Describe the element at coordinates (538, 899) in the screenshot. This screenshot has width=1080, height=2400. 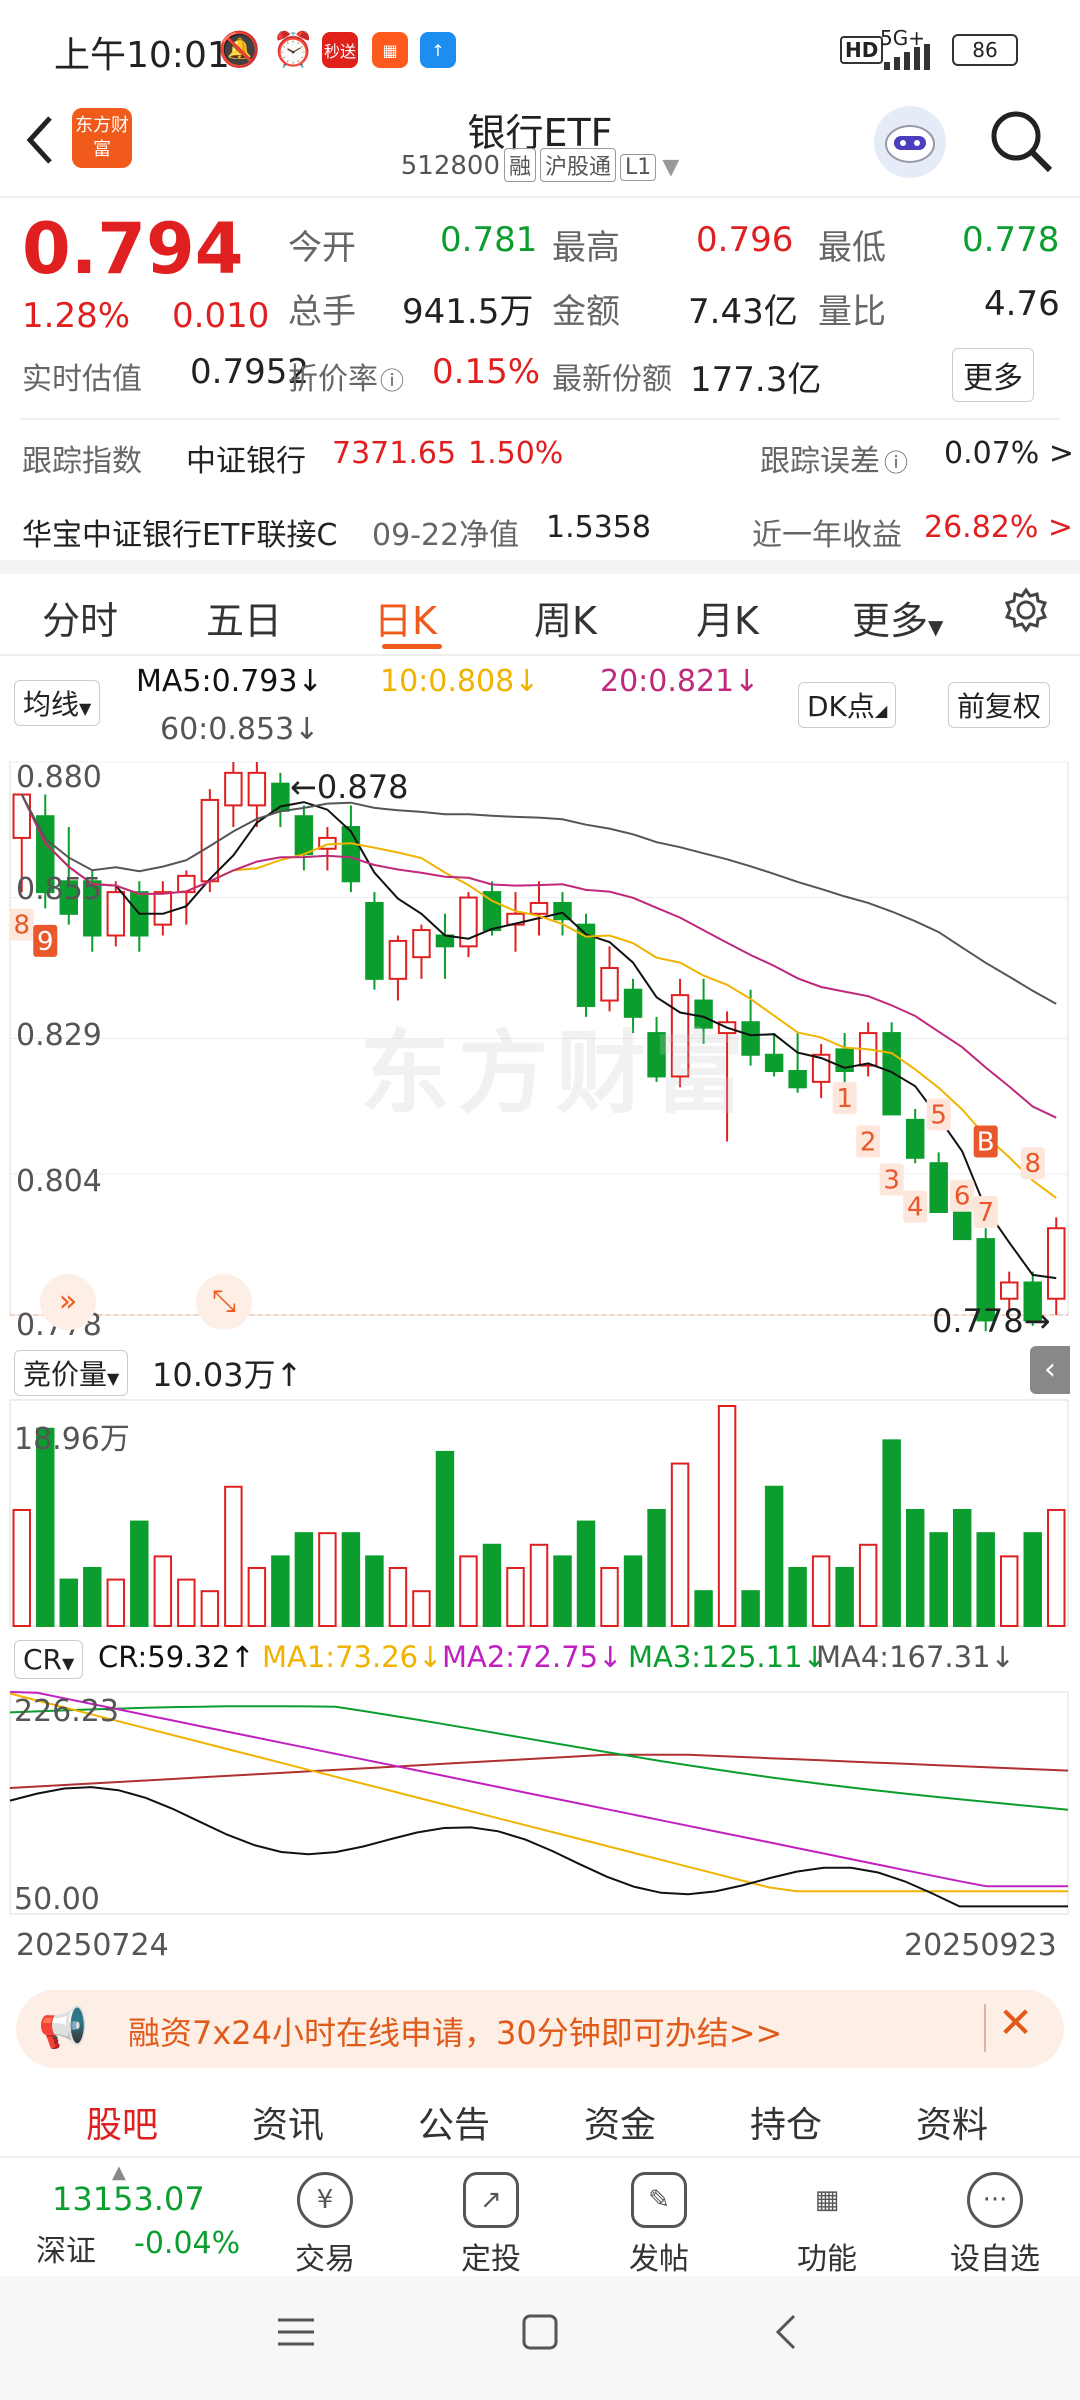
I see `ma60-line` at that location.